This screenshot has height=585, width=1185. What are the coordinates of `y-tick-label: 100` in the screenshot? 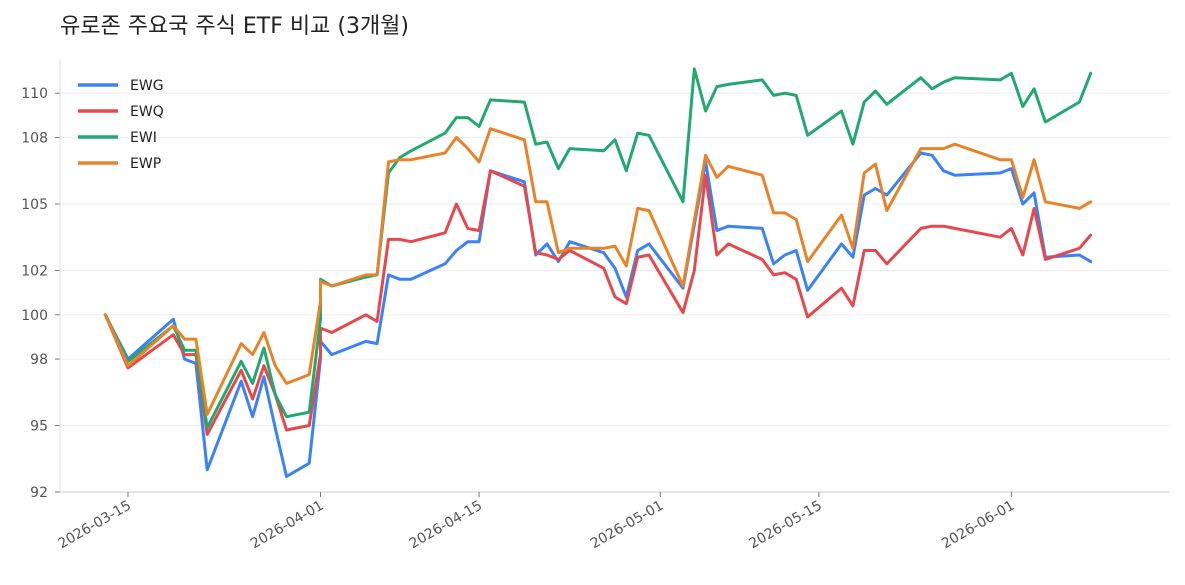 It's located at (34, 316).